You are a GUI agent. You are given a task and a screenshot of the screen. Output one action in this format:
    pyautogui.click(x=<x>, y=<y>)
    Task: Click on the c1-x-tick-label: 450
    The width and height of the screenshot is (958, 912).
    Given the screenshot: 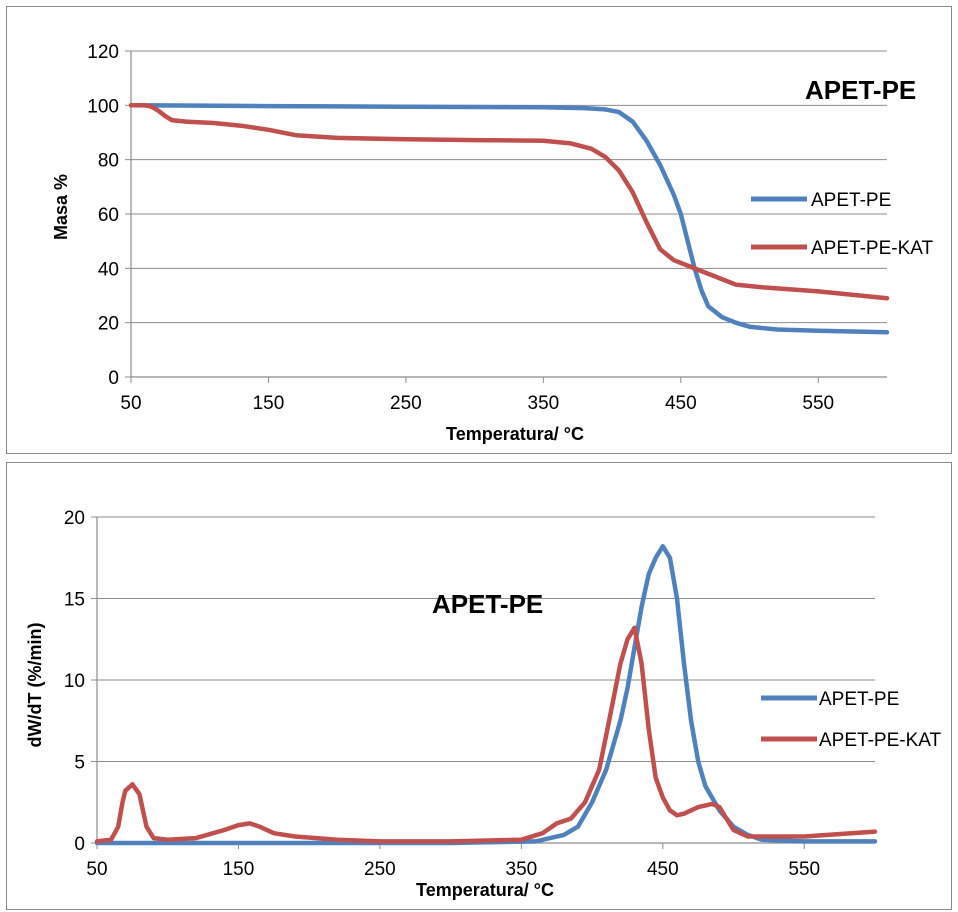 What is the action you would take?
    pyautogui.click(x=681, y=403)
    